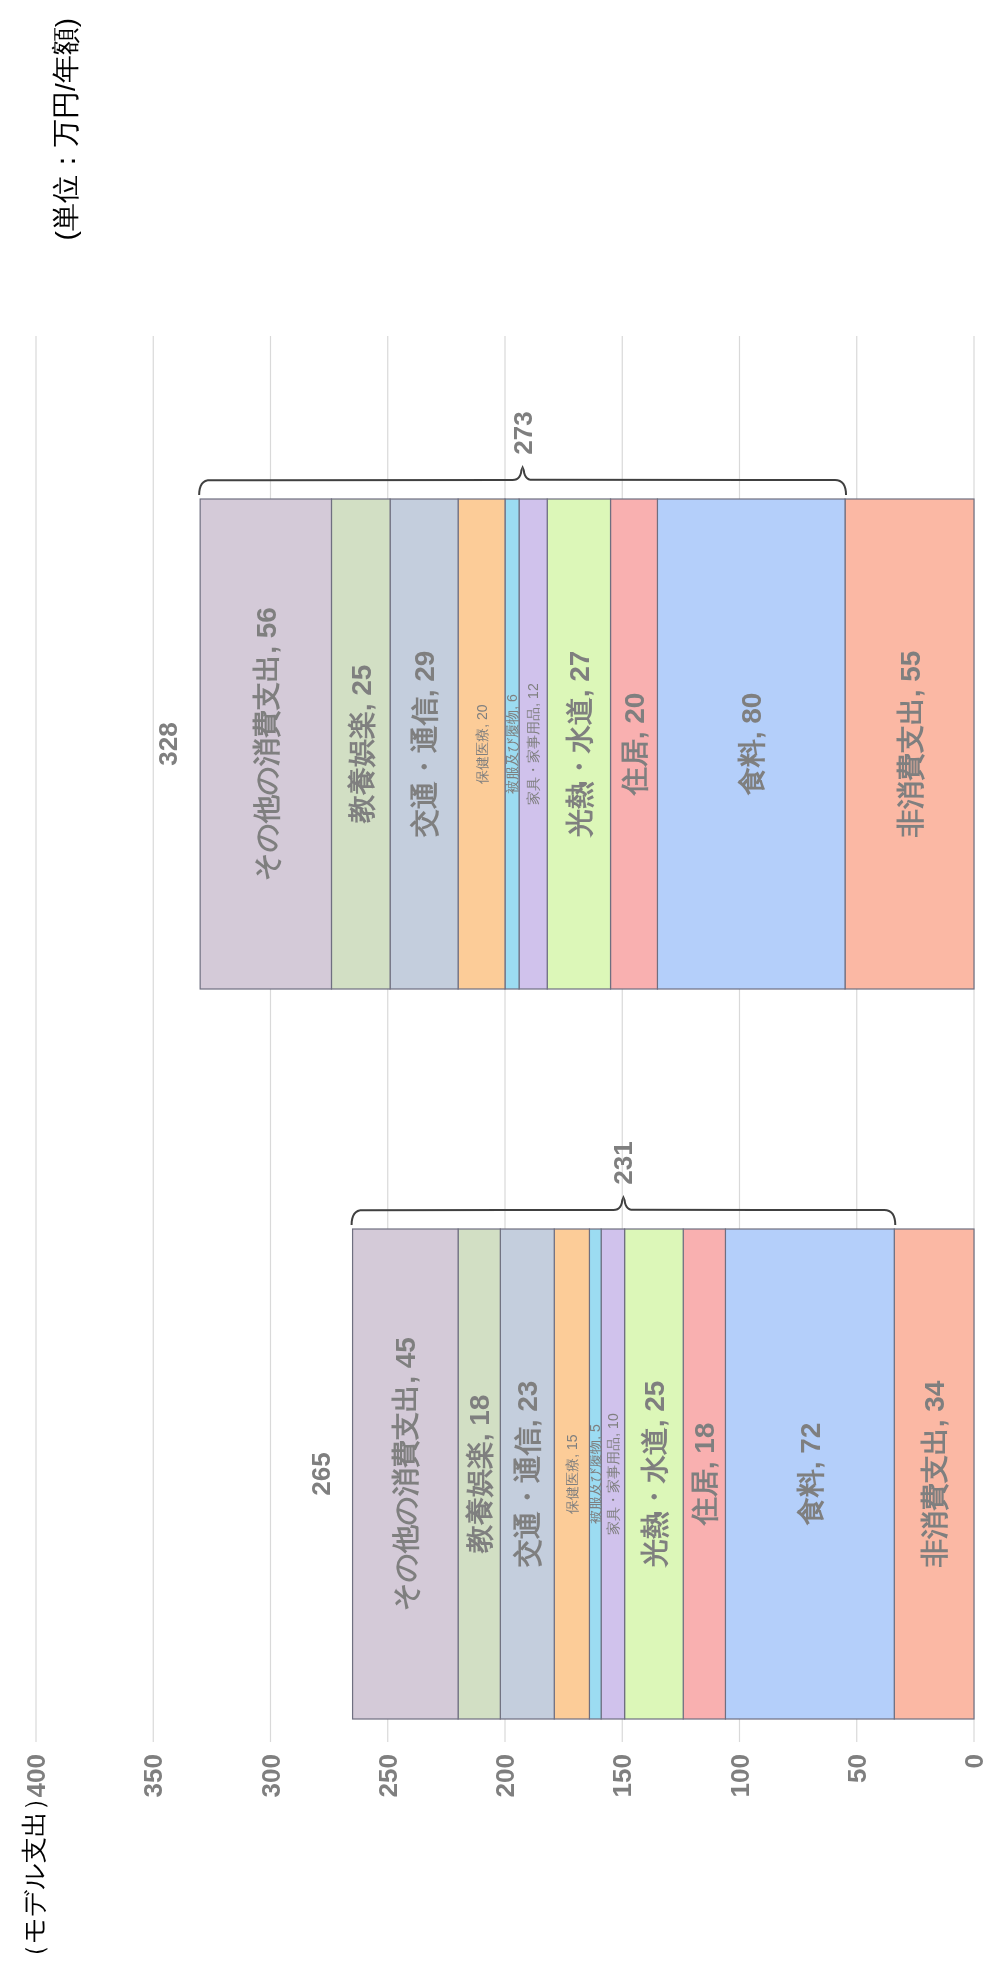 The width and height of the screenshot is (991, 1986). I want to click on text: 非消費支出, so click(910, 767).